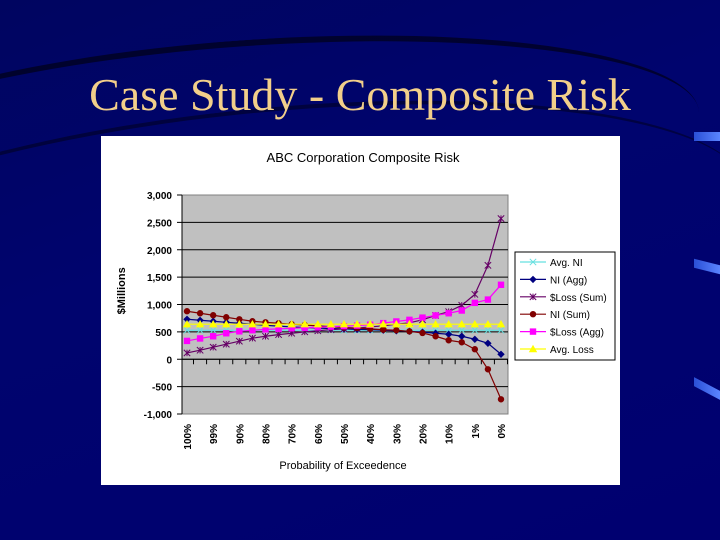 The height and width of the screenshot is (540, 720). What do you see at coordinates (169, 360) in the screenshot?
I see `y-tick-label: 0` at bounding box center [169, 360].